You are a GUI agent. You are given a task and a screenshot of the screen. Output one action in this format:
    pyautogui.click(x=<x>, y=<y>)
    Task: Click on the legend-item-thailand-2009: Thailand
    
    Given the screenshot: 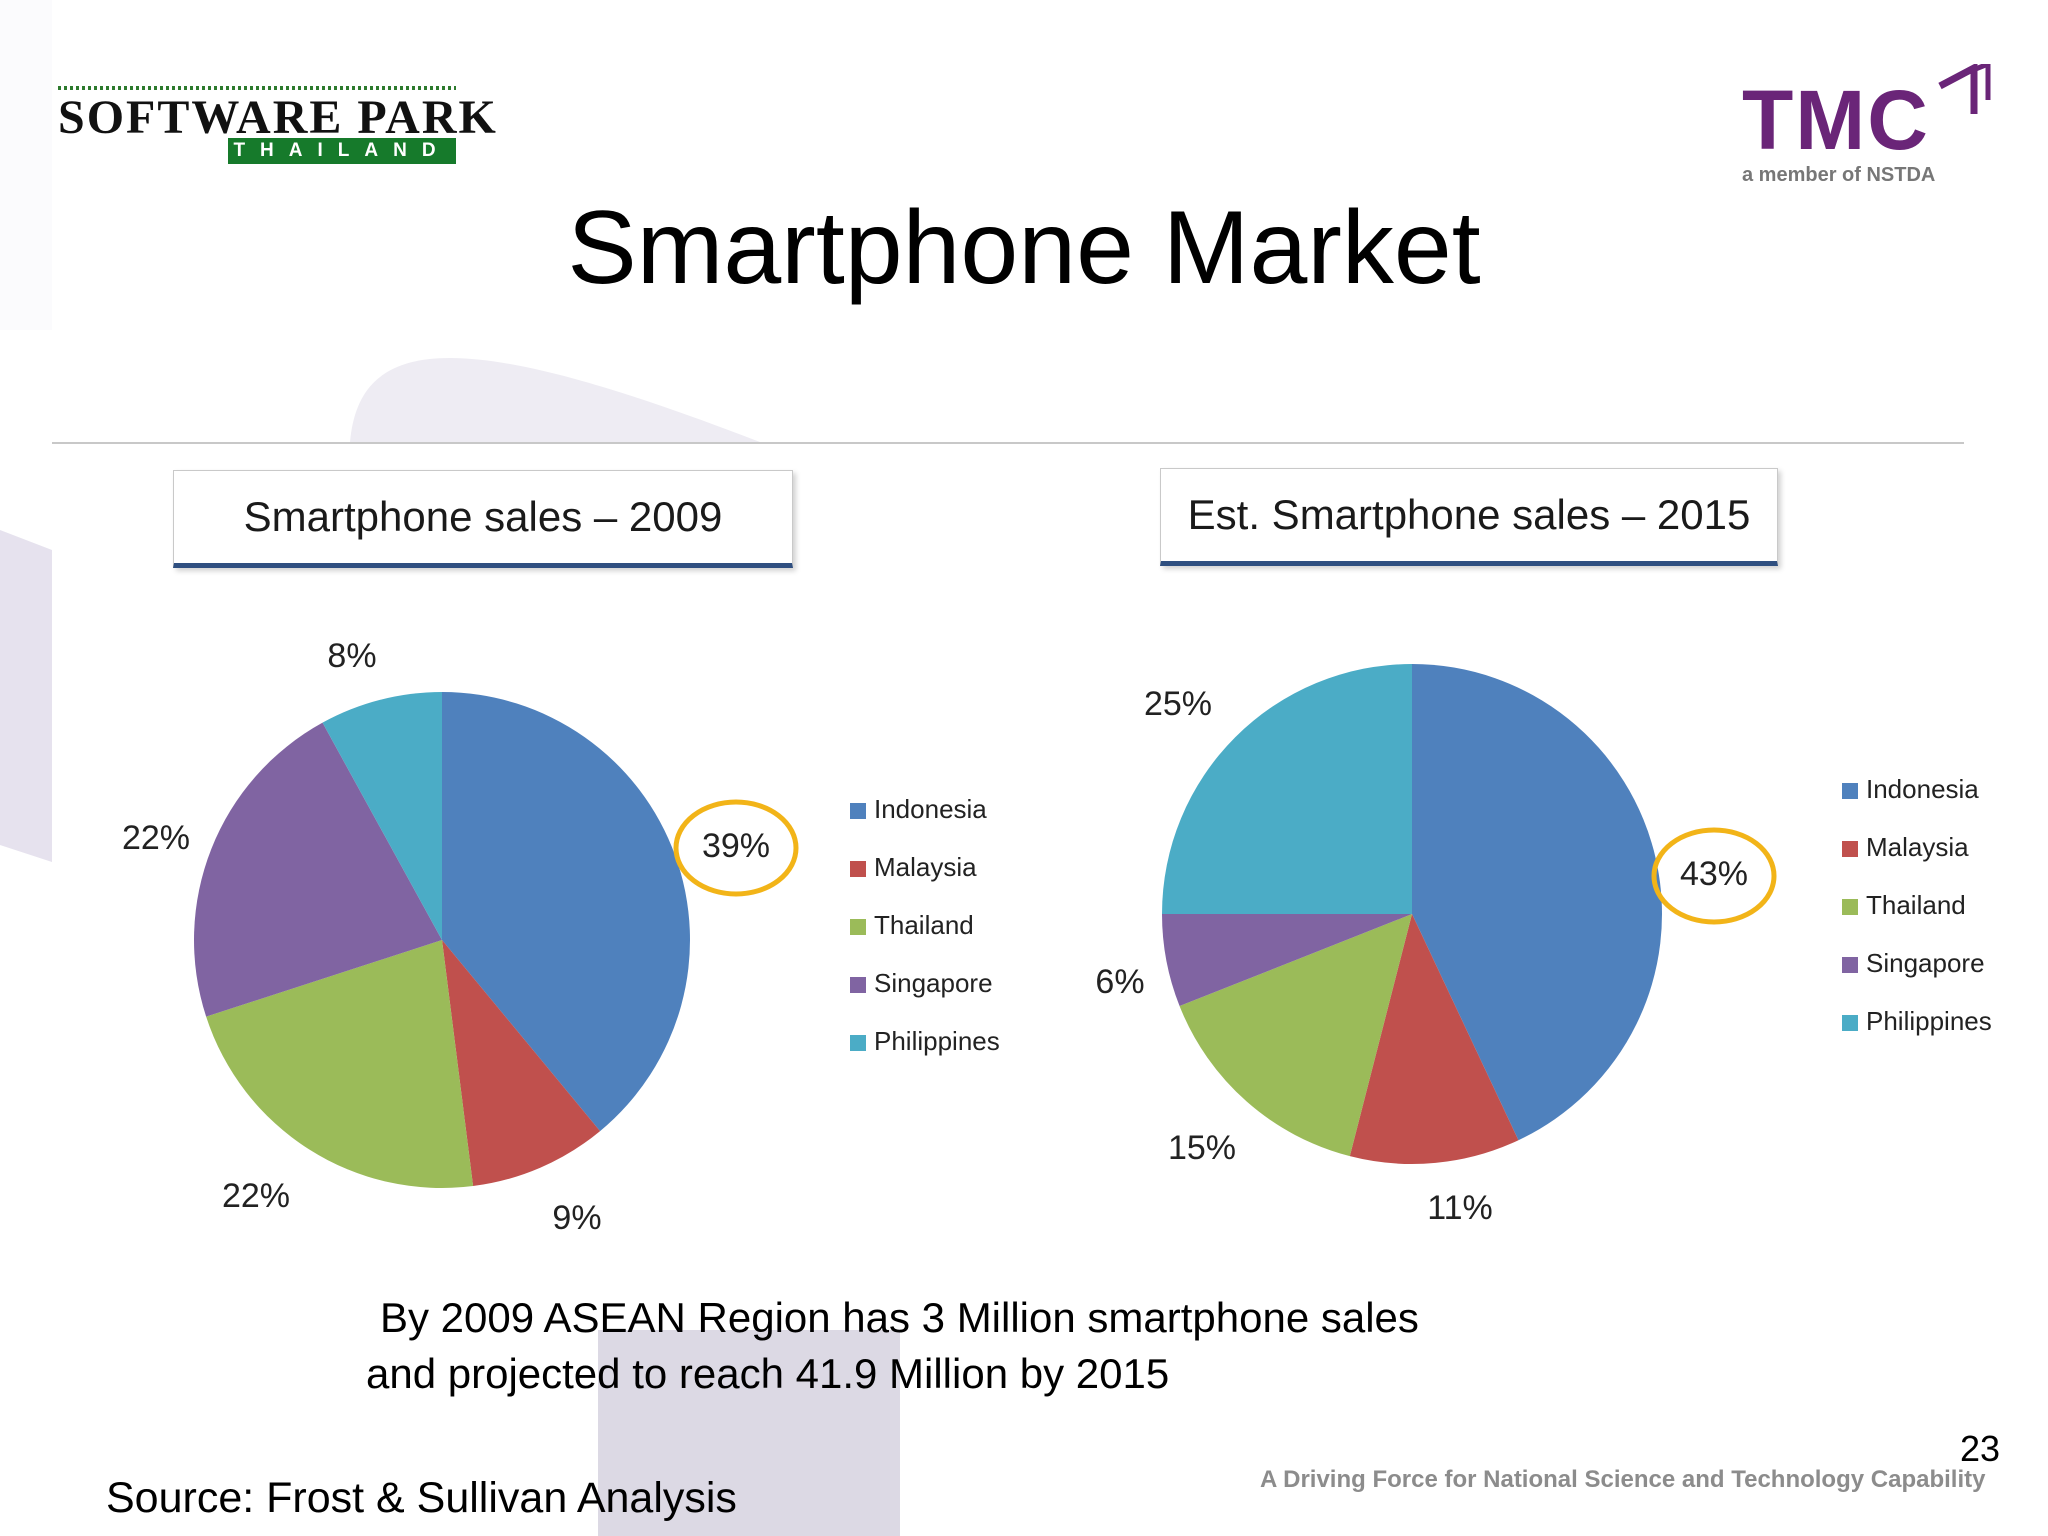 What is the action you would take?
    pyautogui.click(x=975, y=939)
    